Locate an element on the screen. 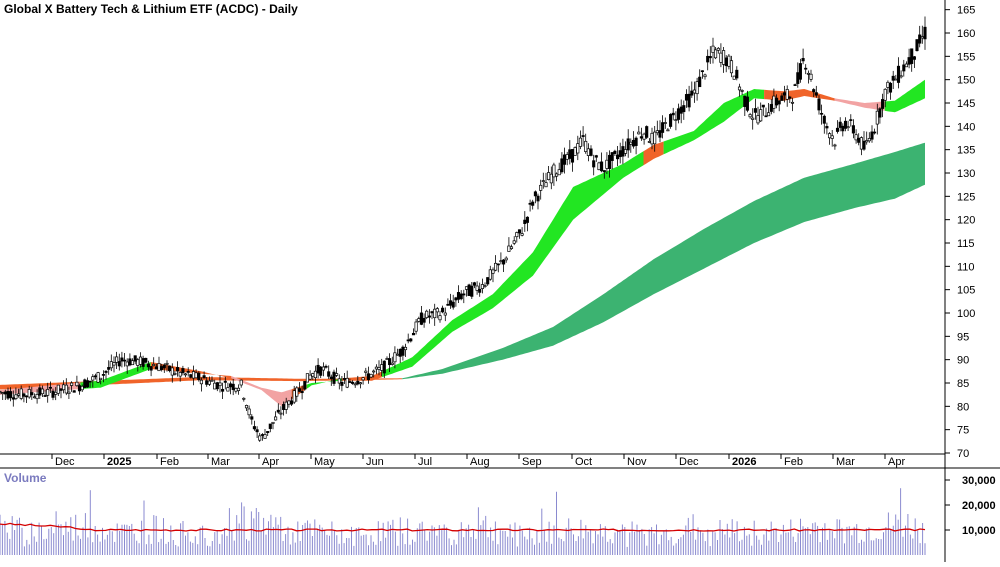  x-tick-label: May is located at coordinates (324, 462).